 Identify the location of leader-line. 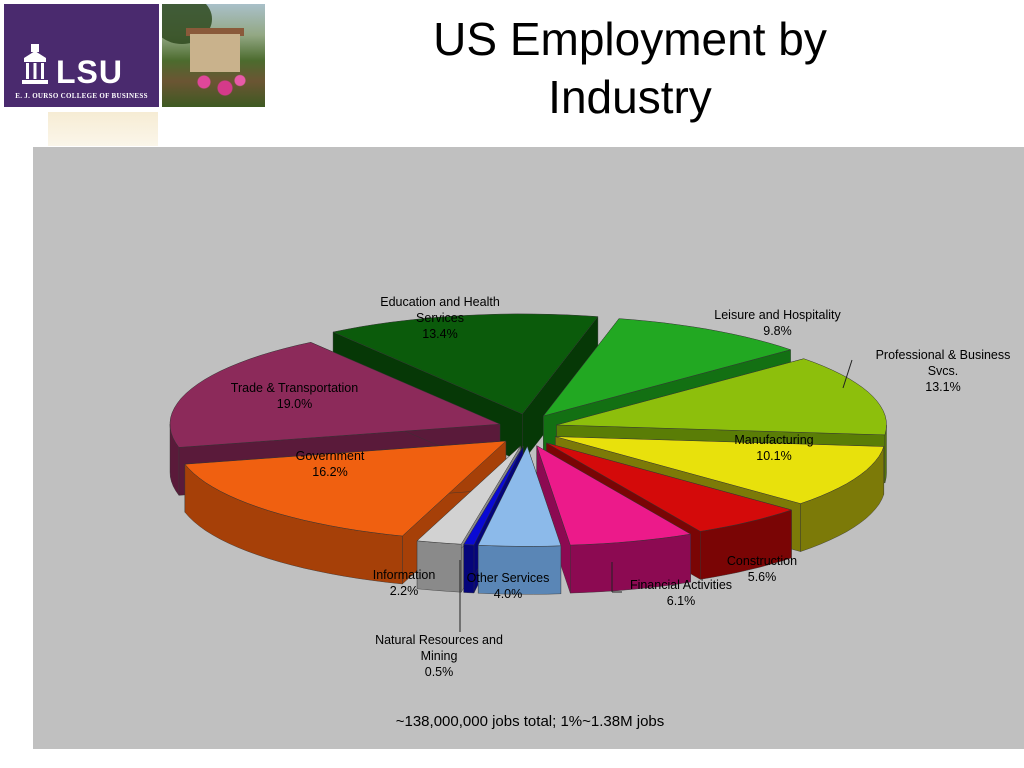
(847, 374).